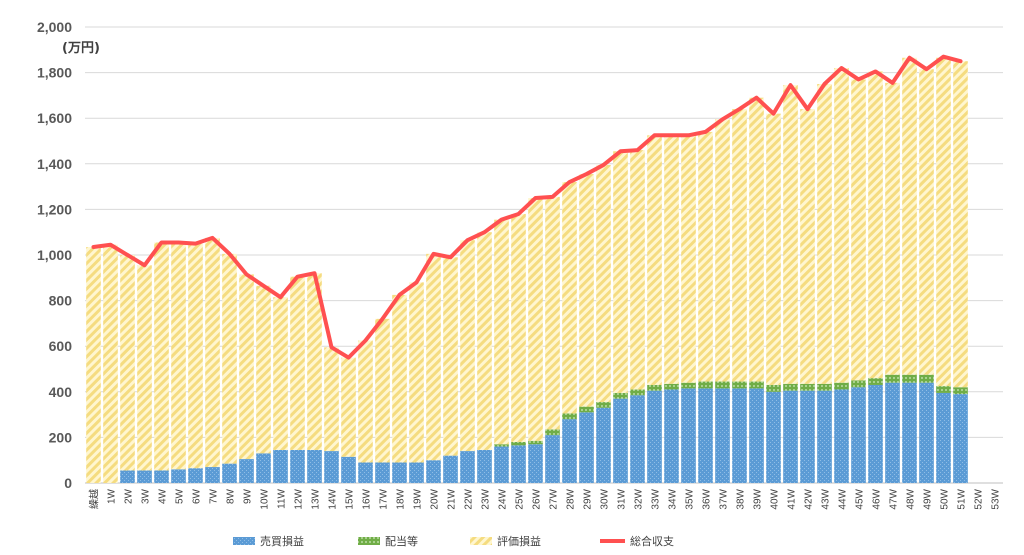 Image resolution: width=1024 pixels, height=555 pixels. What do you see at coordinates (231, 496) in the screenshot?
I see `x-tick-label: 8W` at bounding box center [231, 496].